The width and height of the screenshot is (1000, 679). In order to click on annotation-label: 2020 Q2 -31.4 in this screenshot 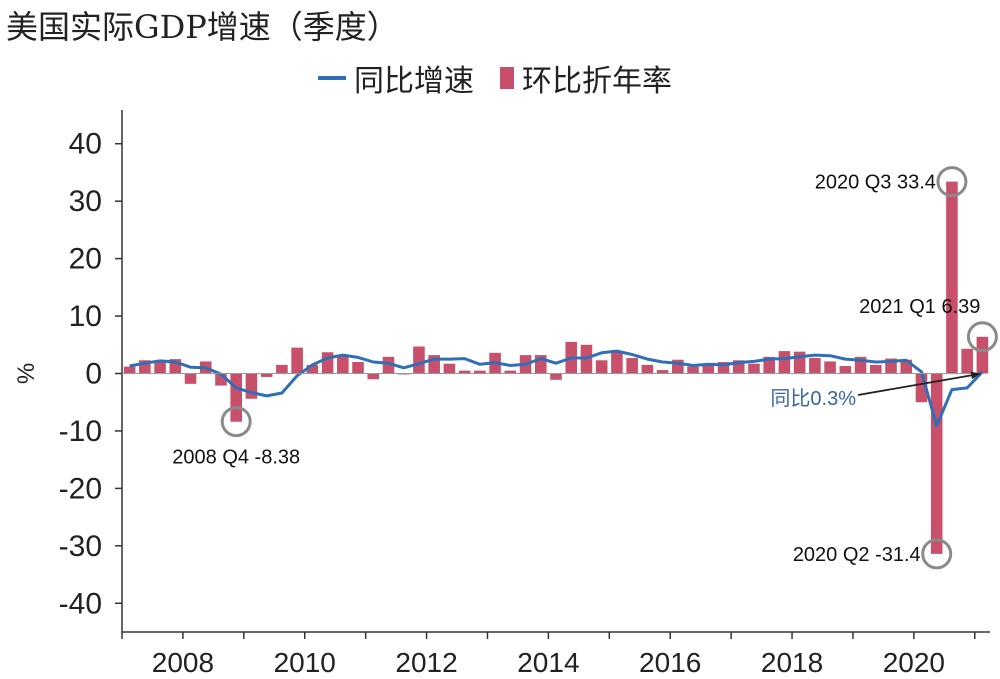, I will do `click(857, 555)`.